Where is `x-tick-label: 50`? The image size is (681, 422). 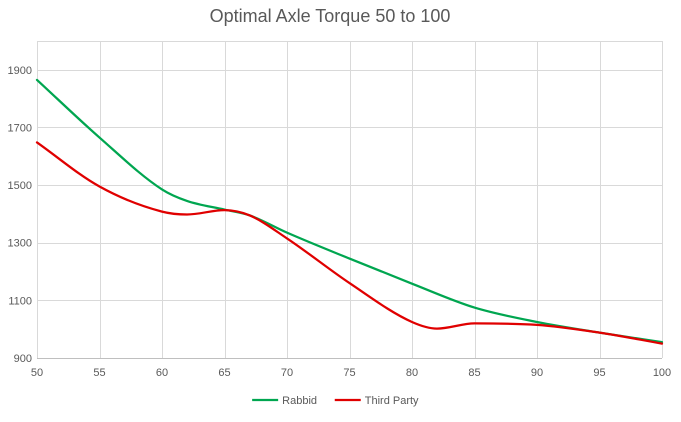
x-tick-label: 50 is located at coordinates (37, 373).